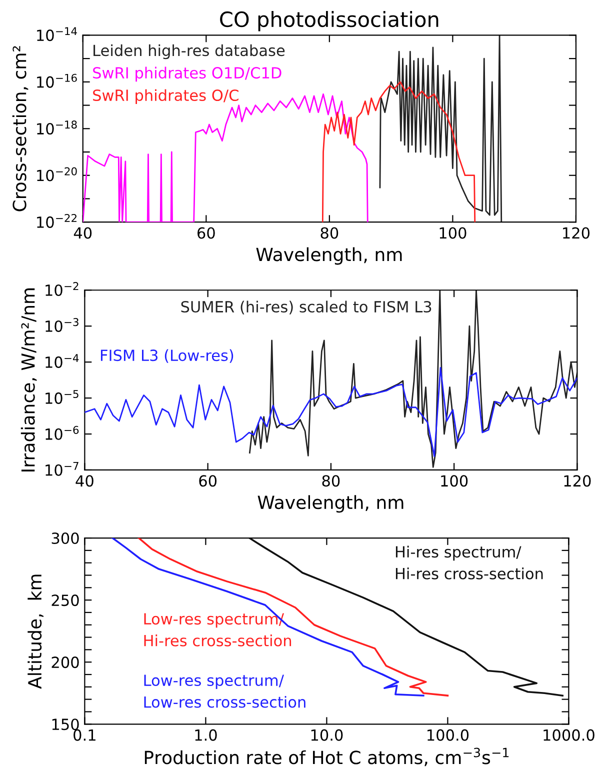  What do you see at coordinates (167, 356) in the screenshot?
I see `series-label: FISM L3 (Low-res)` at bounding box center [167, 356].